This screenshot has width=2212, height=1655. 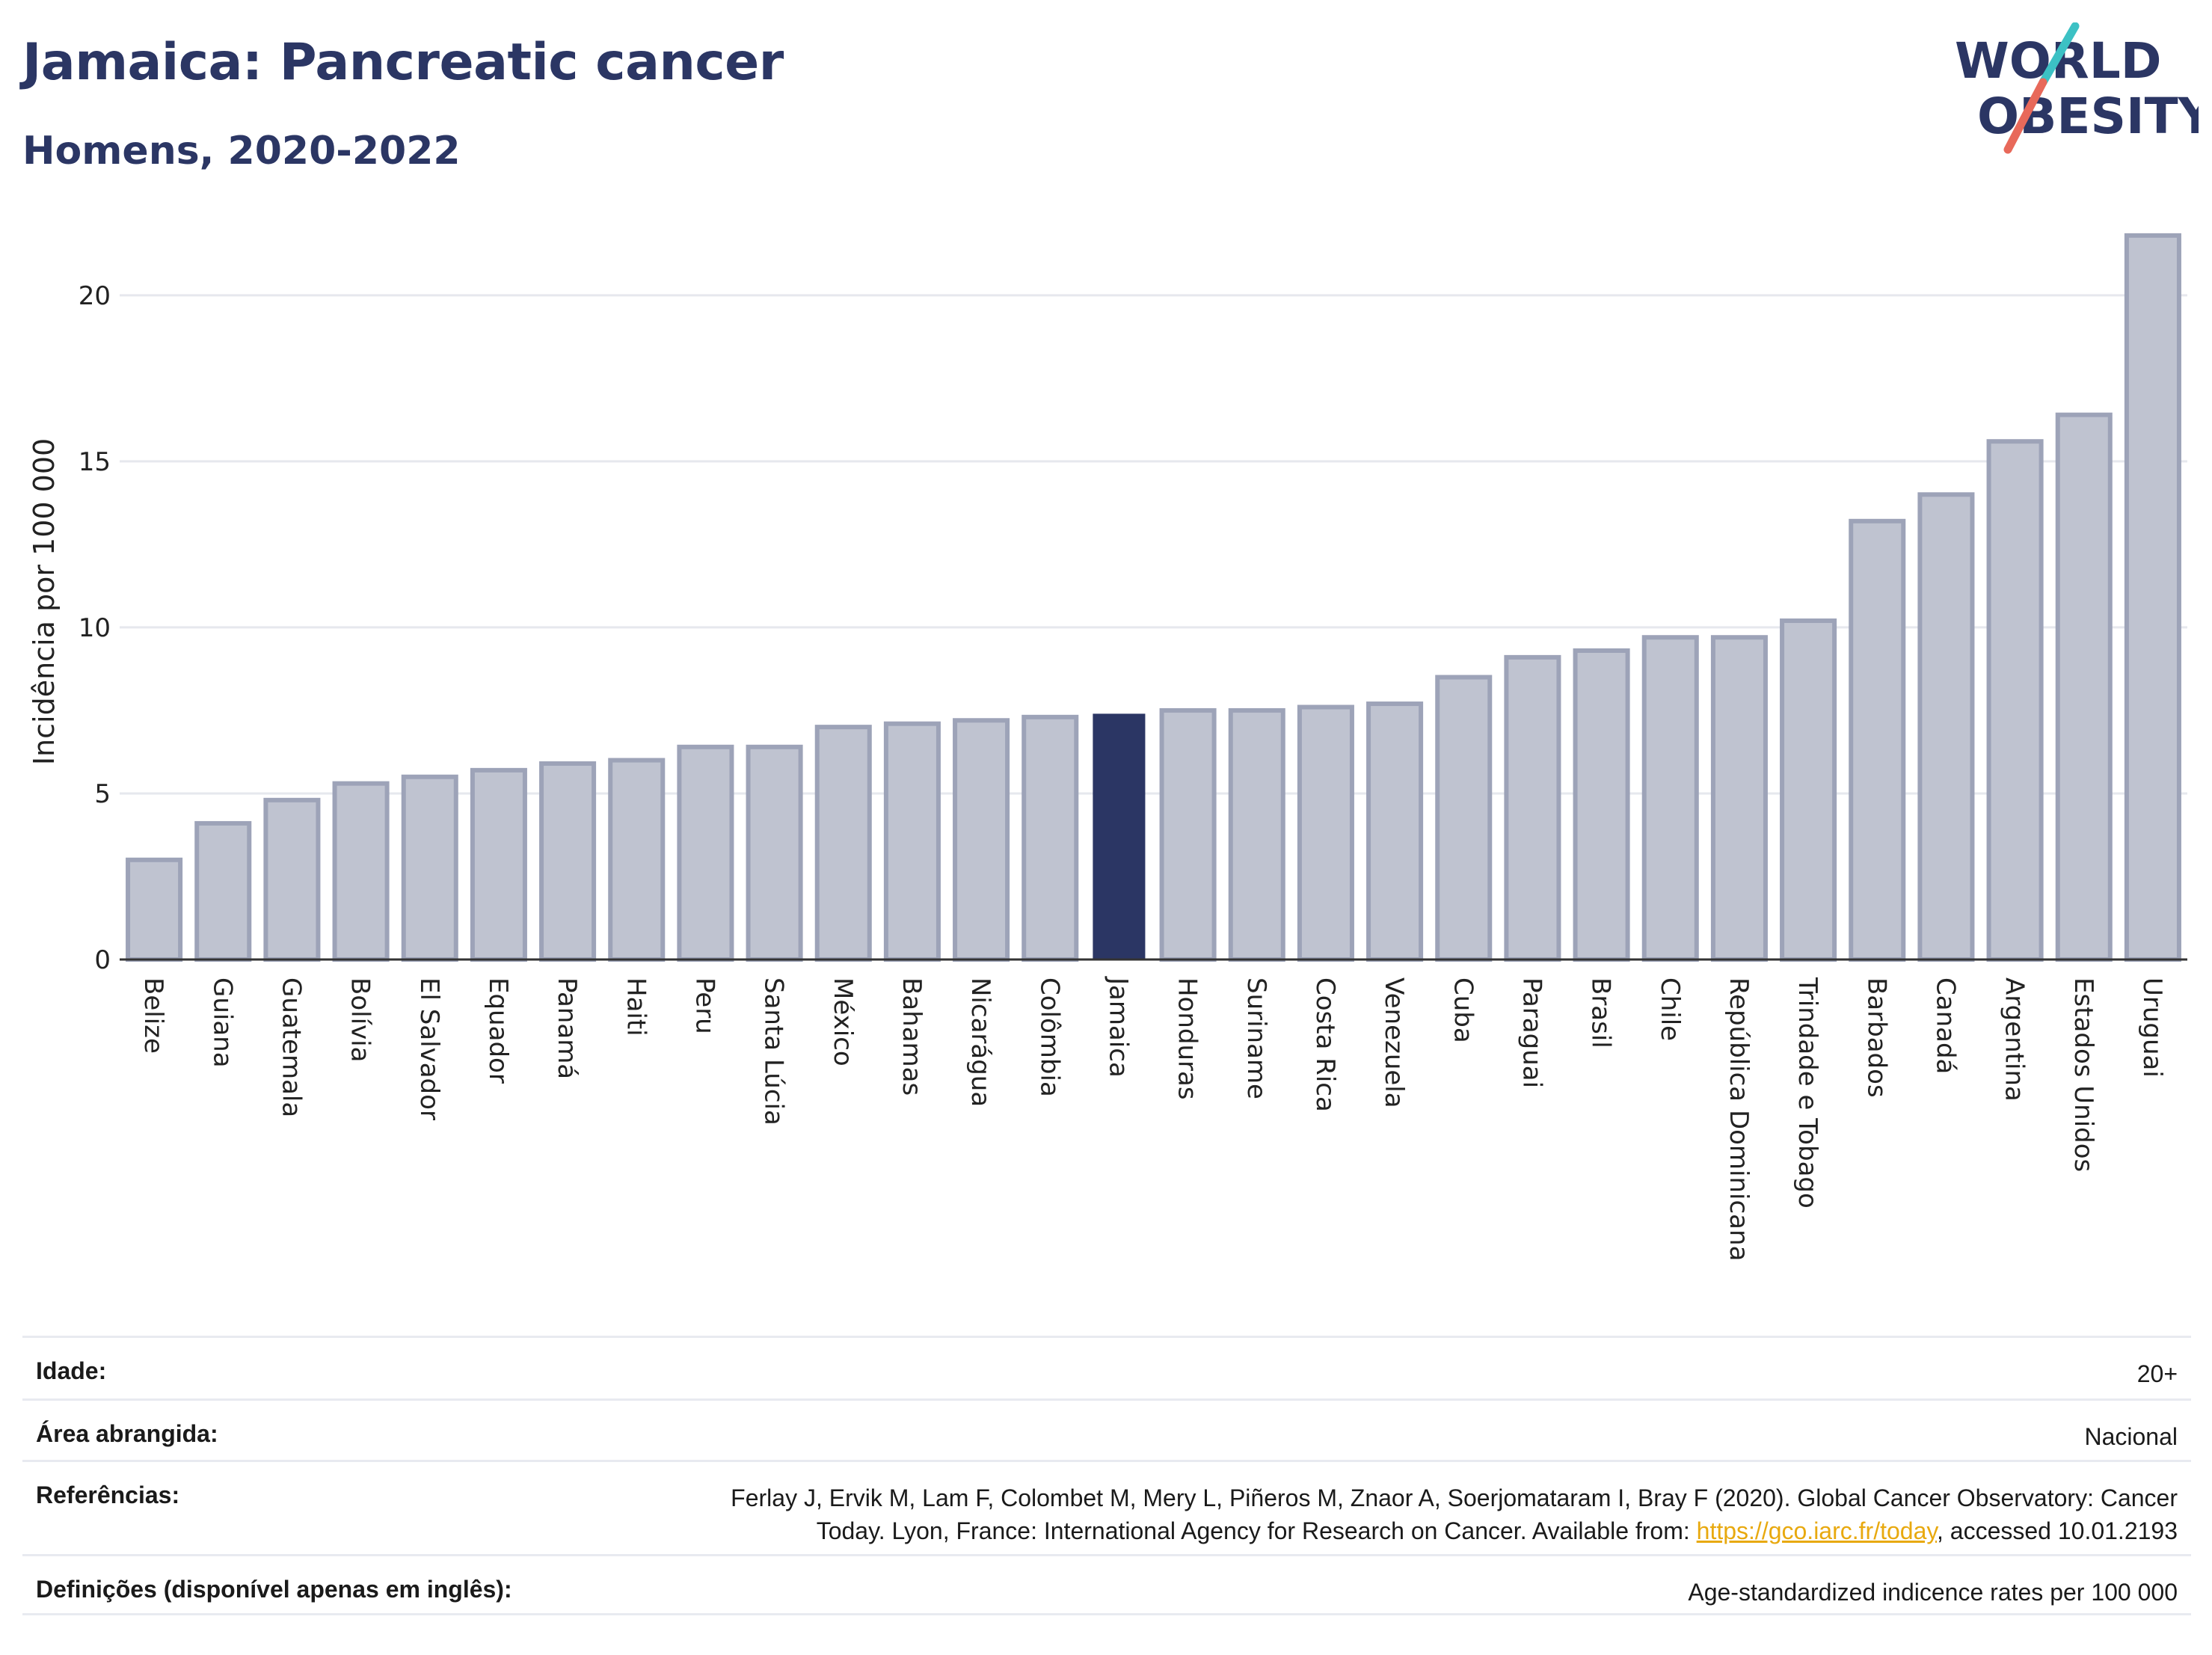 What do you see at coordinates (1119, 836) in the screenshot?
I see `bar-jamaica` at bounding box center [1119, 836].